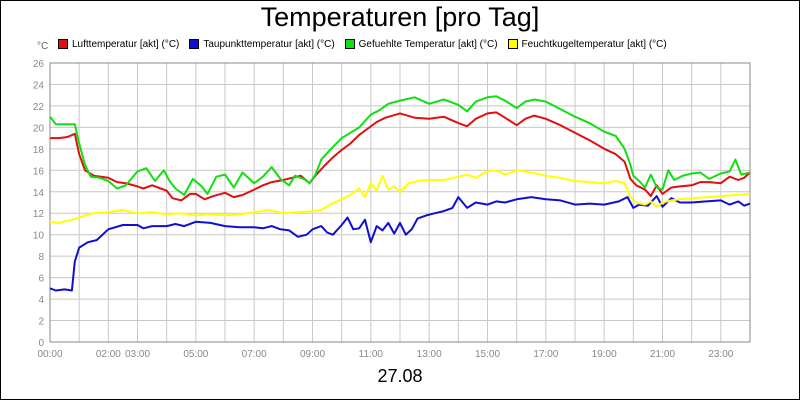 This screenshot has height=400, width=800. I want to click on y-unit-label: °C, so click(43, 46).